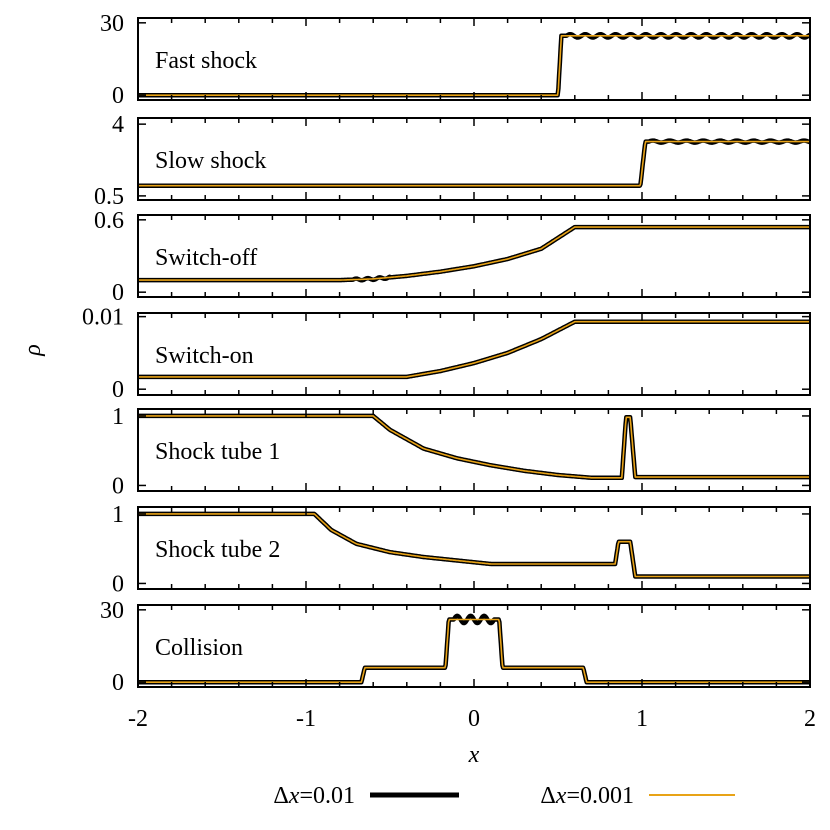  What do you see at coordinates (199, 648) in the screenshot?
I see `panel-title-collision: Collision` at bounding box center [199, 648].